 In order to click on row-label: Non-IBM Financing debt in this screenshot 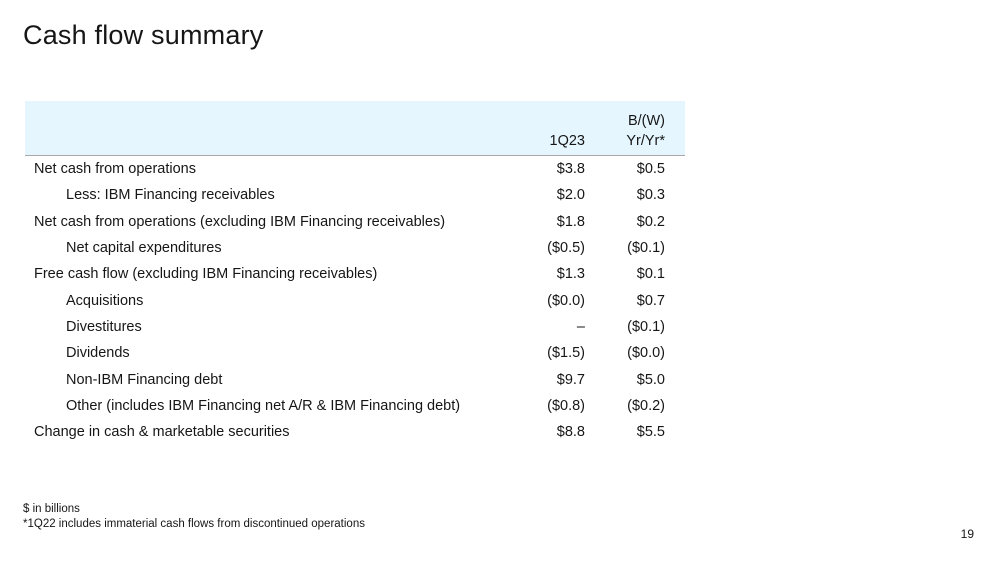, I will do `click(144, 379)`.